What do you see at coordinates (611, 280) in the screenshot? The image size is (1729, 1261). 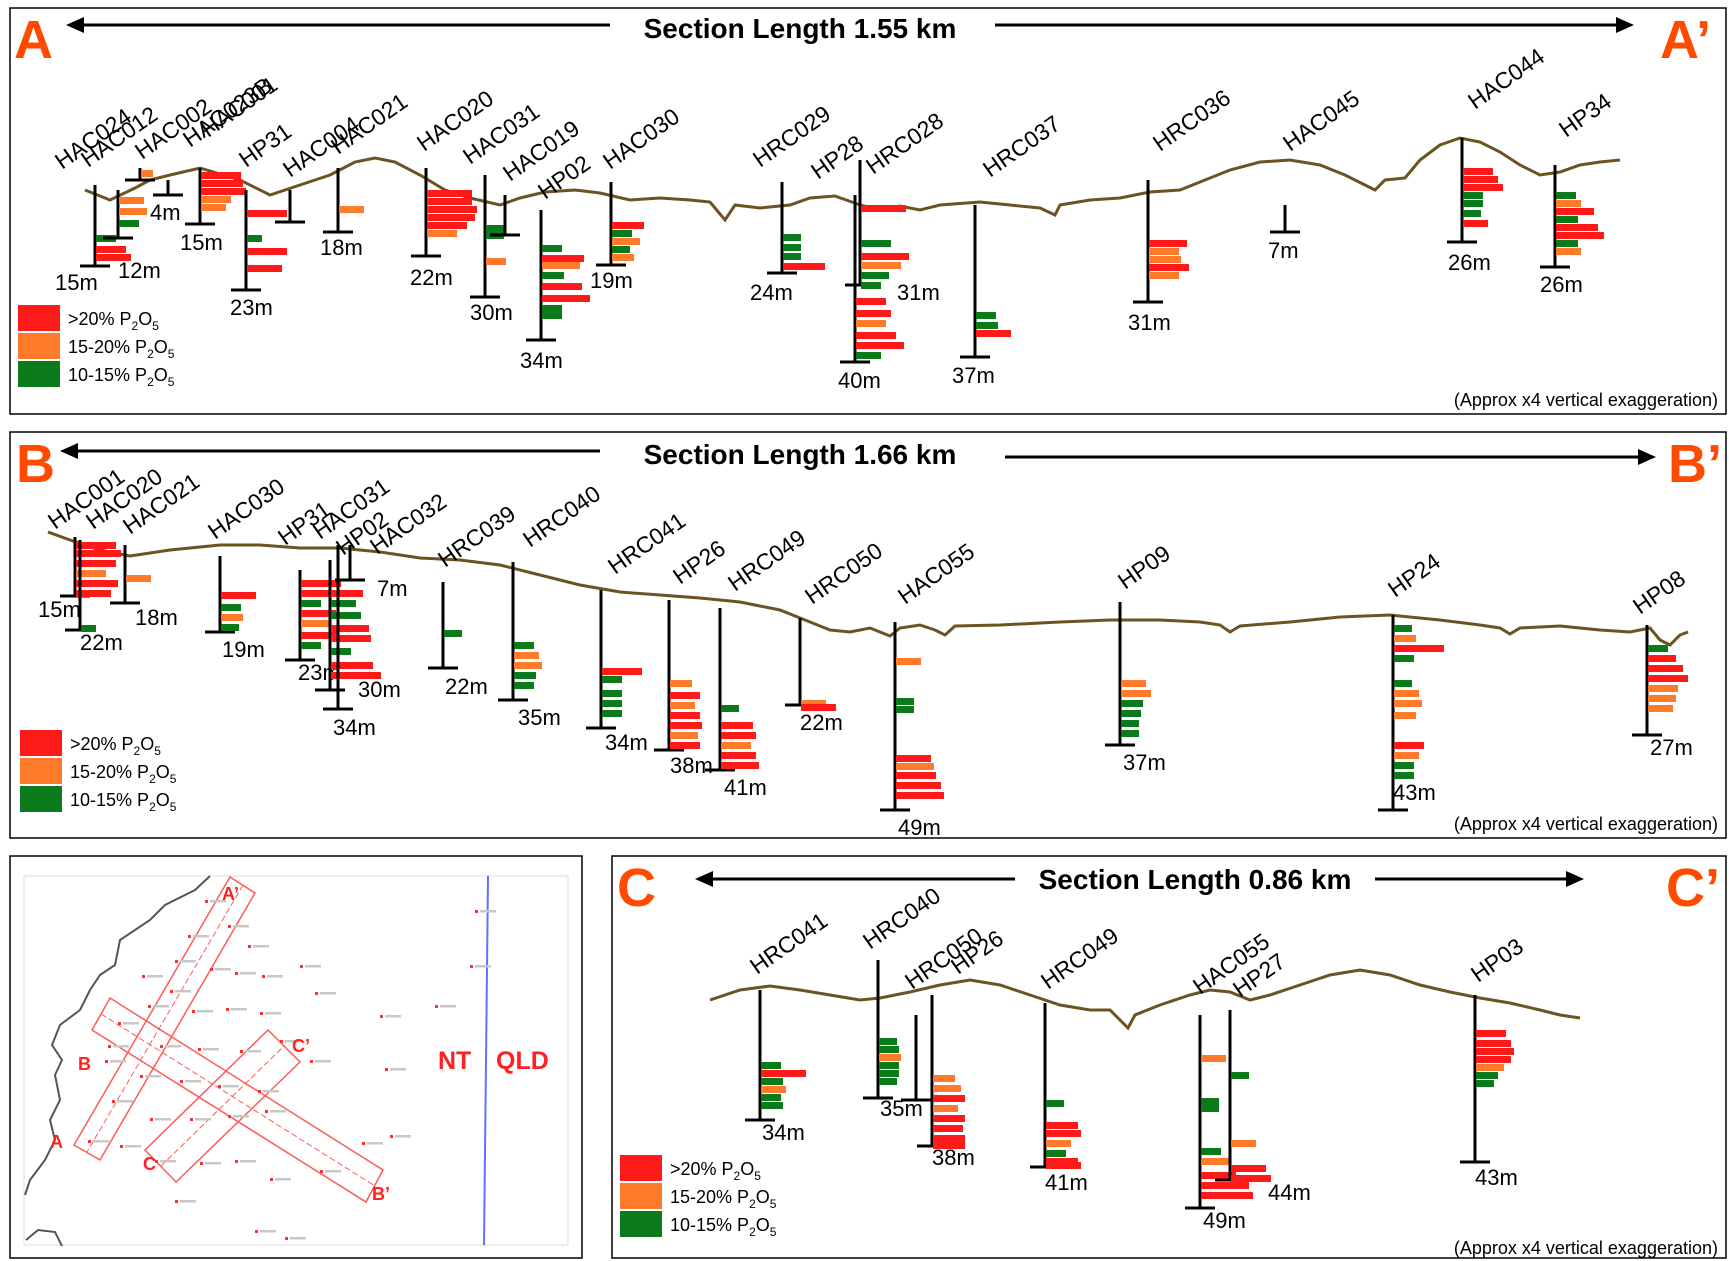 I see `drillhole-depth-label: 19m` at bounding box center [611, 280].